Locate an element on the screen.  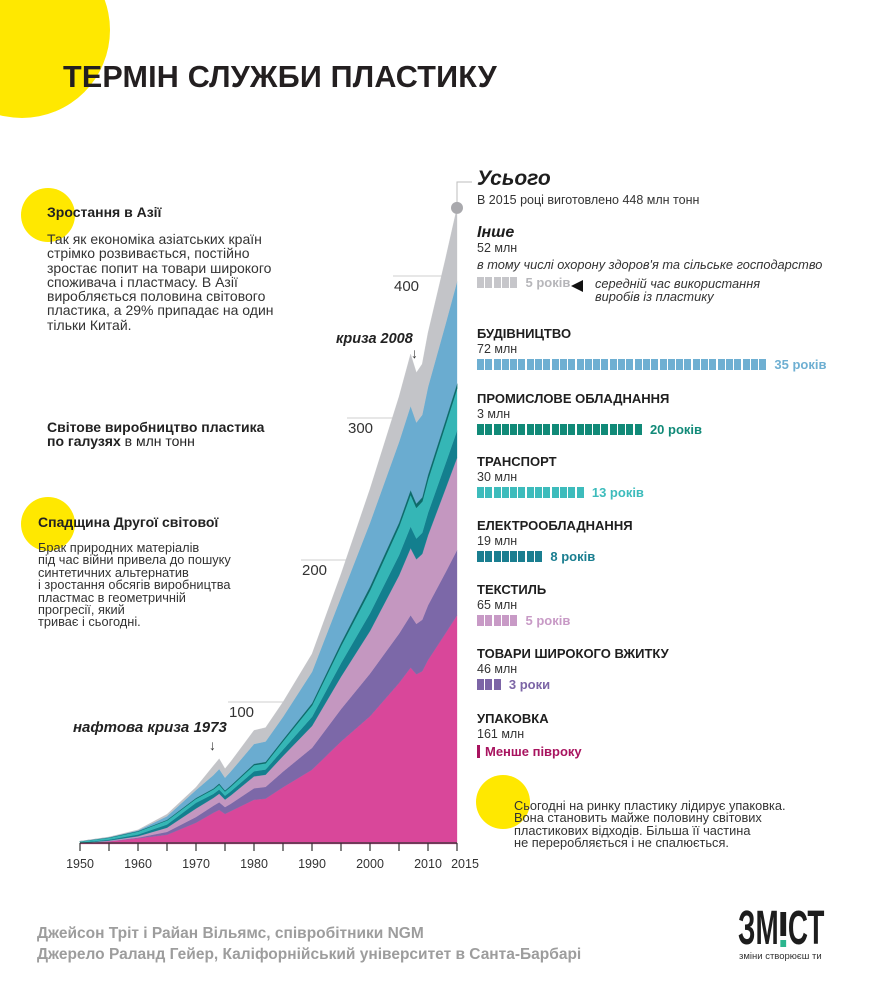
lifespan-label: 5 років is located at coordinates (548, 620).